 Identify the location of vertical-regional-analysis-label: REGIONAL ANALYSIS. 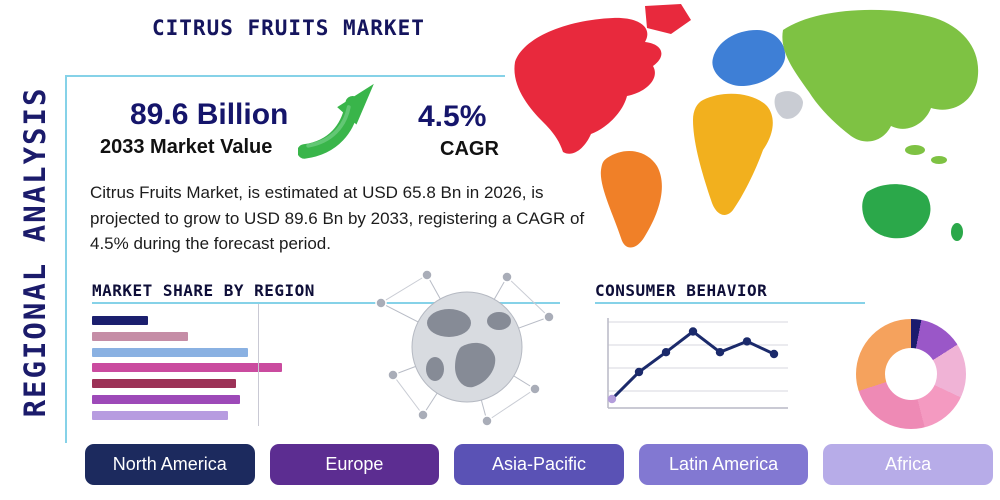
(35, 252).